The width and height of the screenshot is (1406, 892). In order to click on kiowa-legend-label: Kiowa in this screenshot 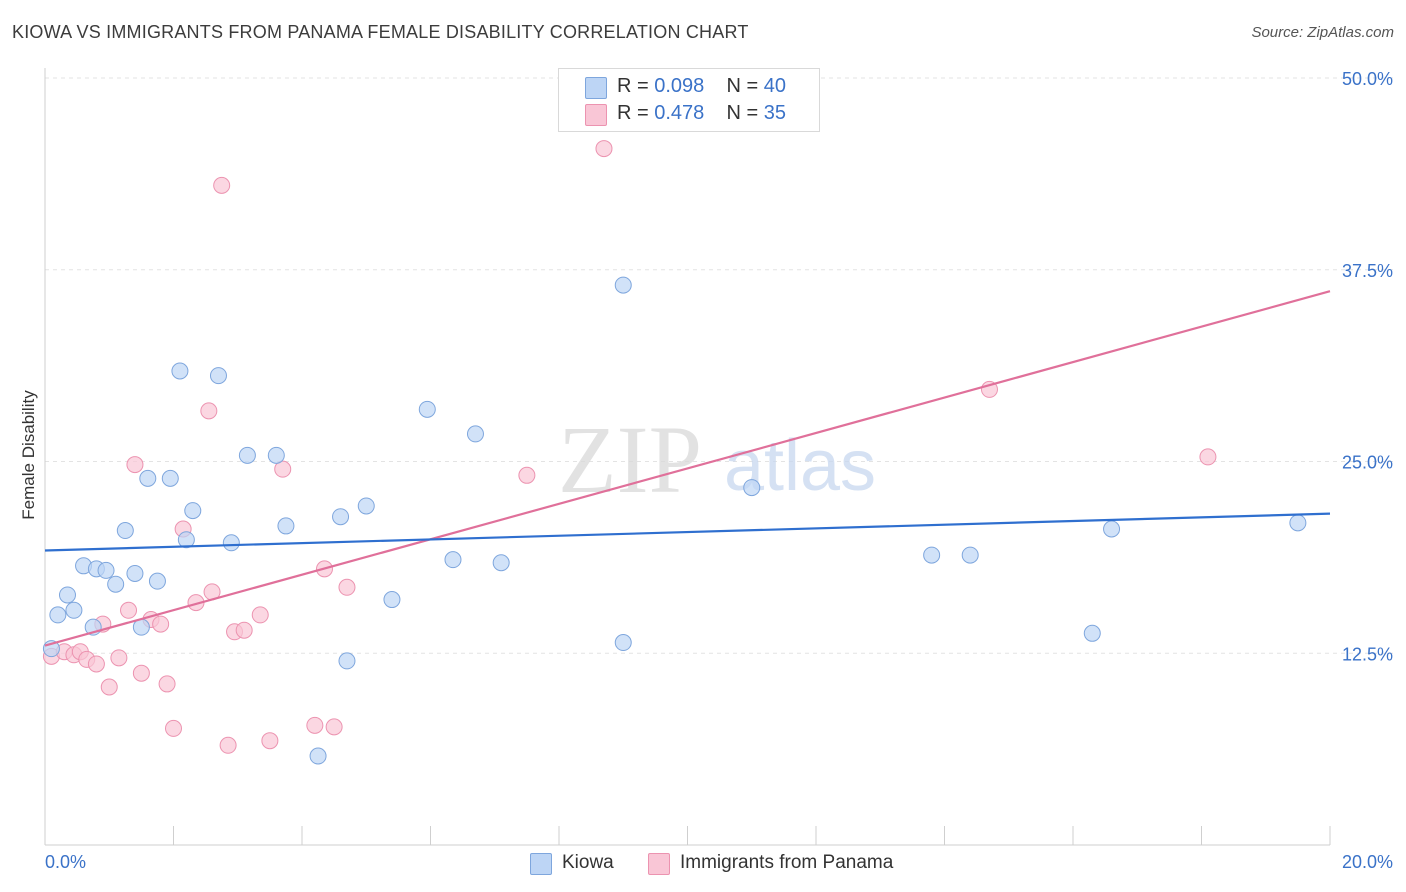, I will do `click(588, 862)`.